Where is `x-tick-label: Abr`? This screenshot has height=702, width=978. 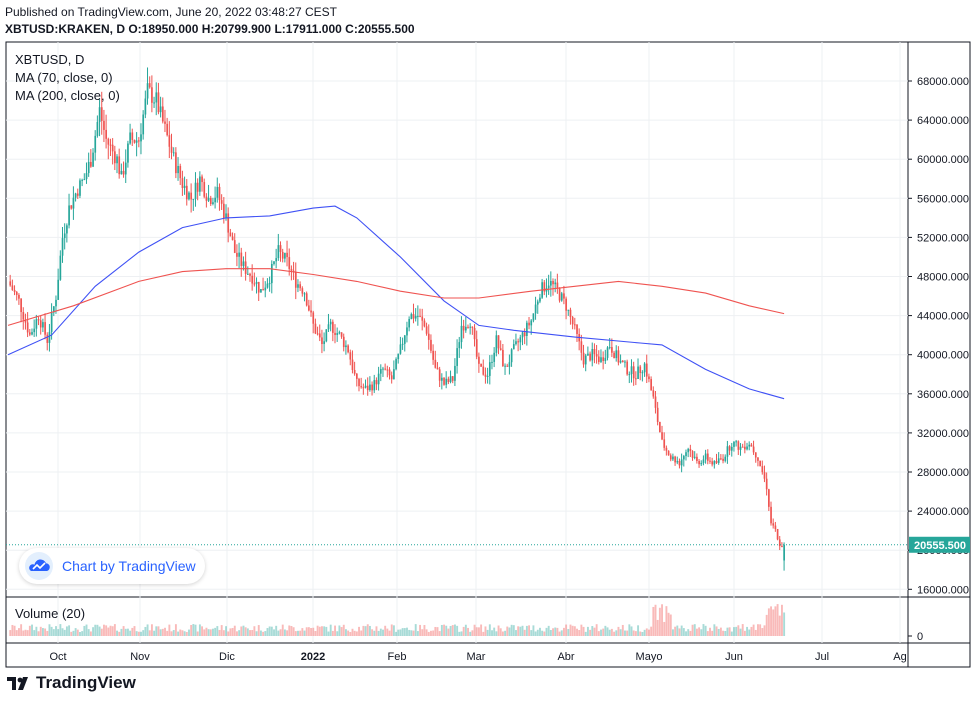
x-tick-label: Abr is located at coordinates (565, 657).